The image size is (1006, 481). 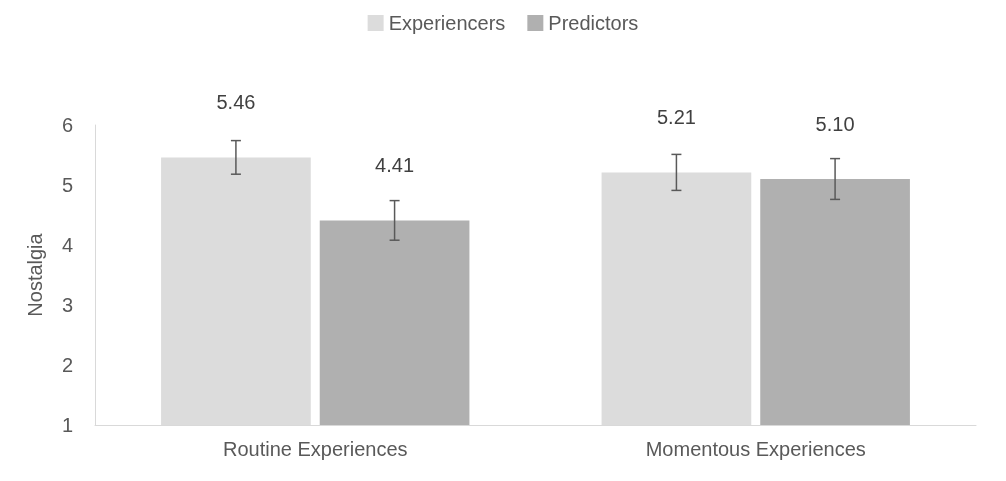 I want to click on legend-label: Predictors, so click(x=593, y=23).